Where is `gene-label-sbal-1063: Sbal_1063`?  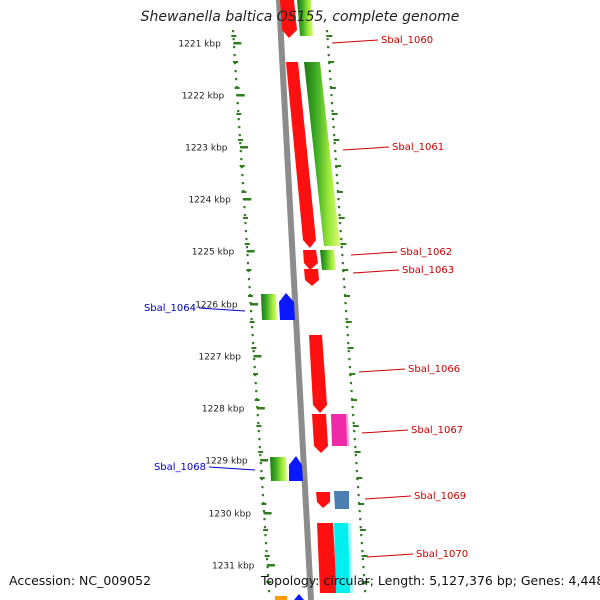
gene-label-sbal-1063: Sbal_1063 is located at coordinates (403, 270).